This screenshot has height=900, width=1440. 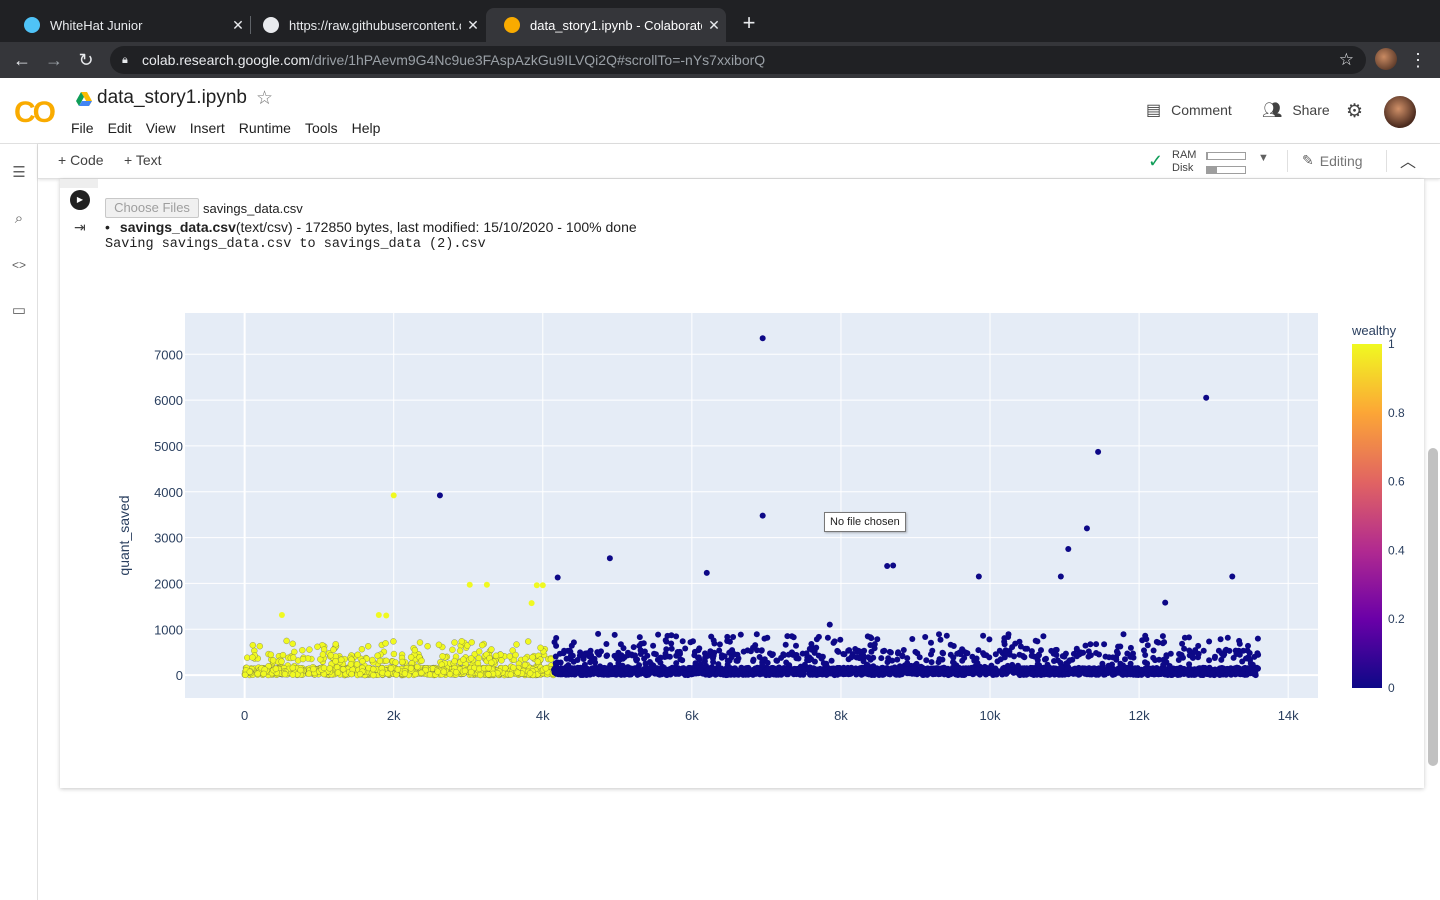 What do you see at coordinates (1296, 110) in the screenshot?
I see `share-button: 👥︎ Share` at bounding box center [1296, 110].